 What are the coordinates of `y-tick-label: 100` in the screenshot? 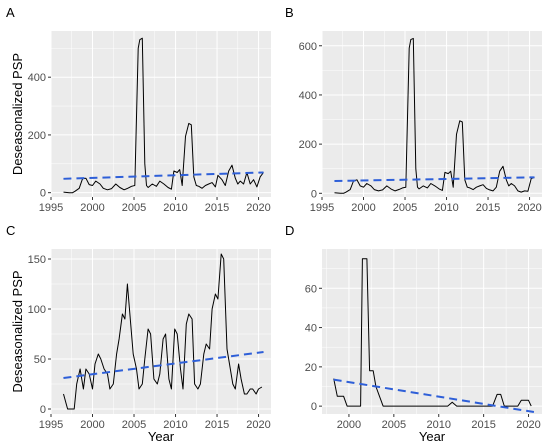 It's located at (37, 310).